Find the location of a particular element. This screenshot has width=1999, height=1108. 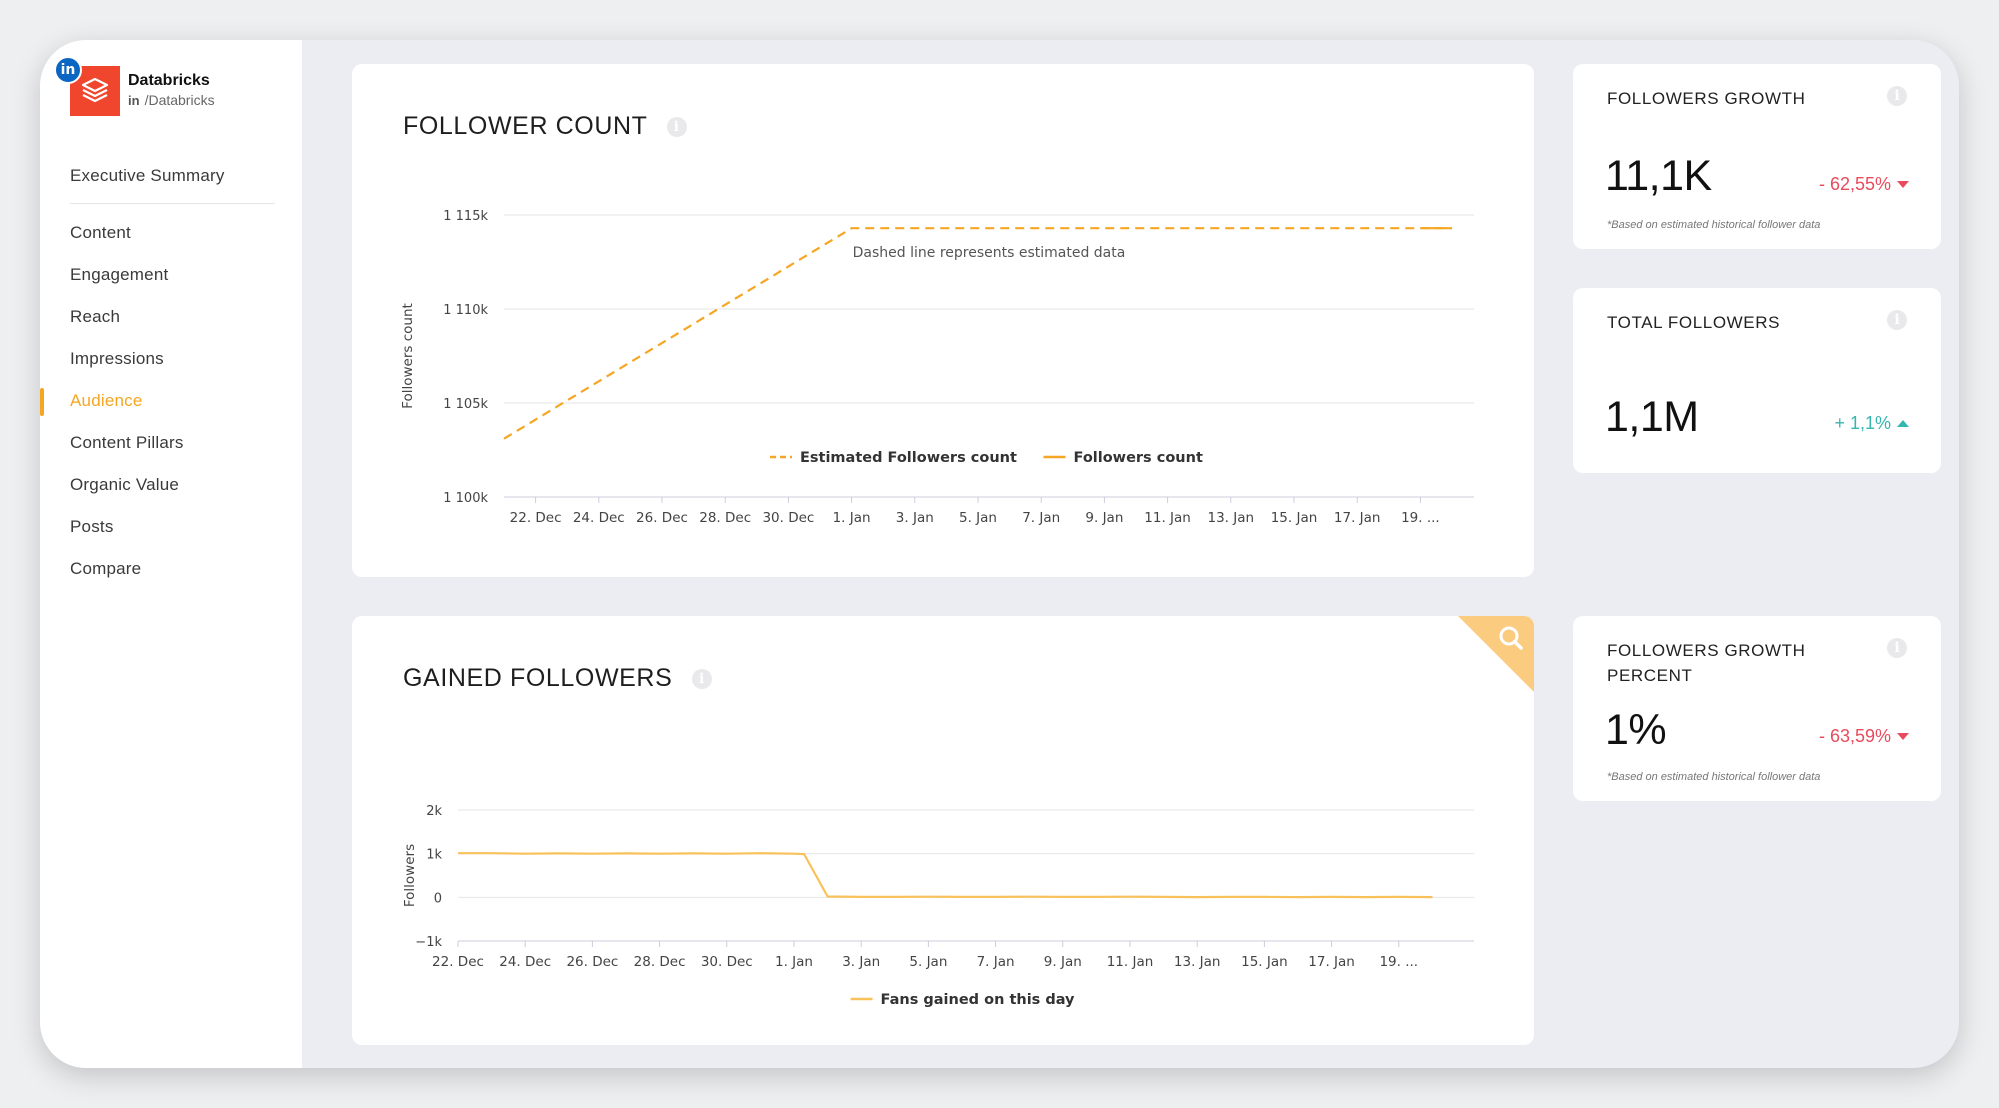

nav-item-content-pillars: Content Pillars is located at coordinates (127, 442).